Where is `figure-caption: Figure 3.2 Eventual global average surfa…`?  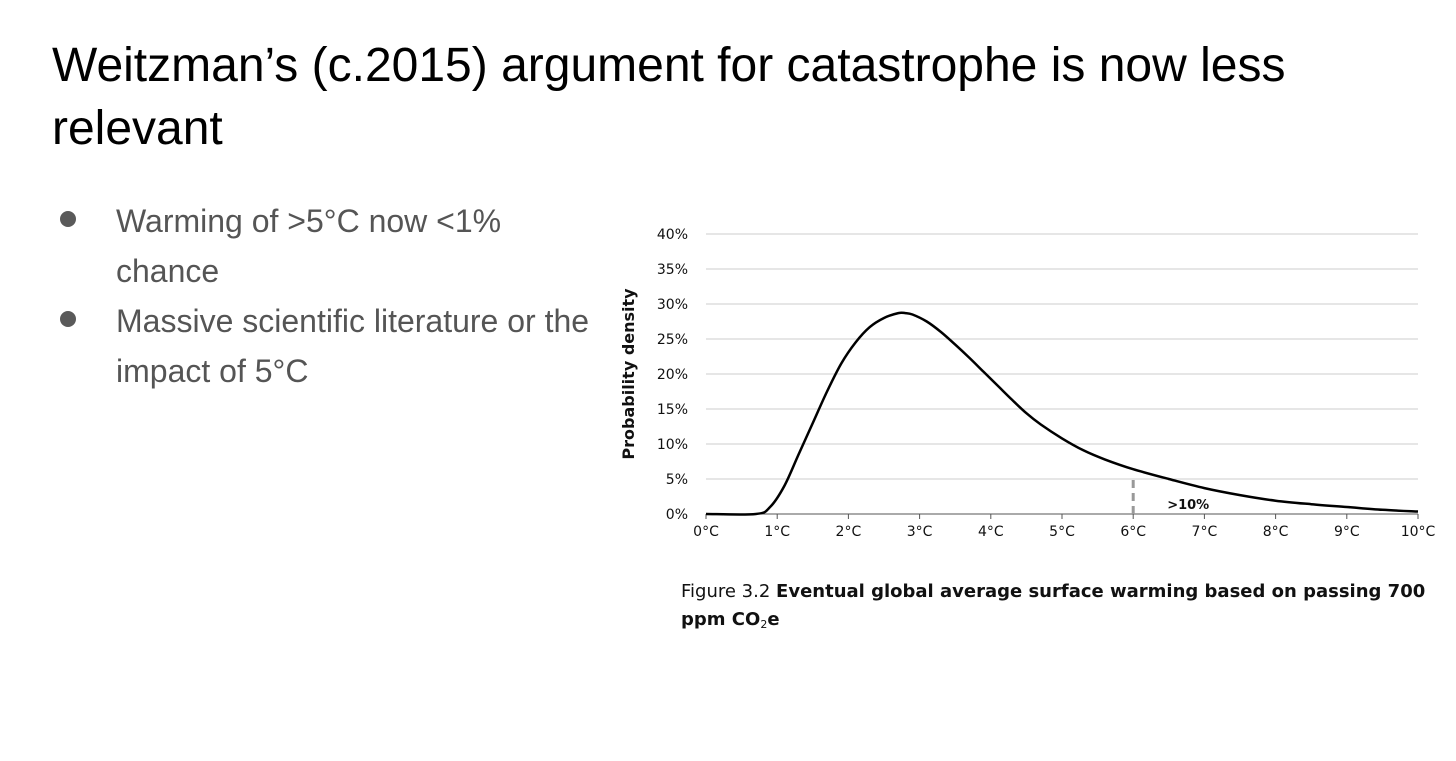
figure-caption: Figure 3.2 Eventual global average surfa… is located at coordinates (1061, 608).